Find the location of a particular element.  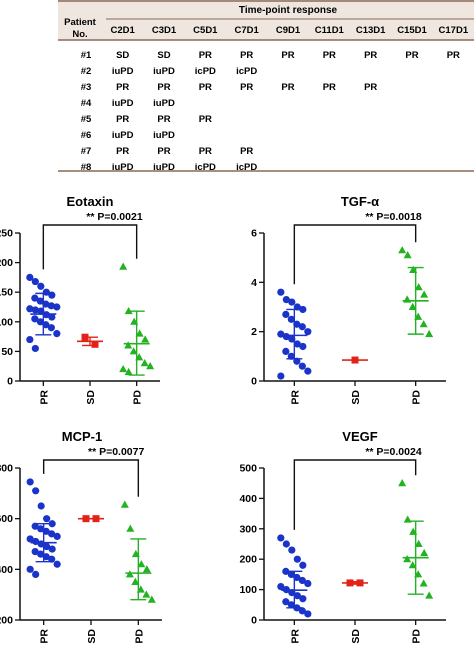

y-tick-label: 400 is located at coordinates (6, 570).